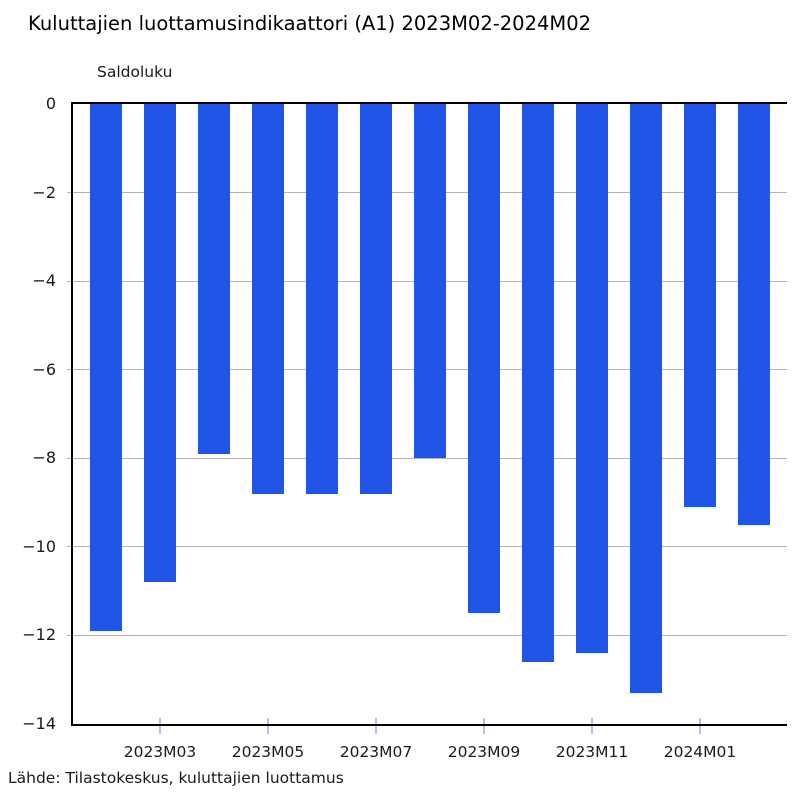  I want to click on x-tick-label: 2023M03, so click(160, 752).